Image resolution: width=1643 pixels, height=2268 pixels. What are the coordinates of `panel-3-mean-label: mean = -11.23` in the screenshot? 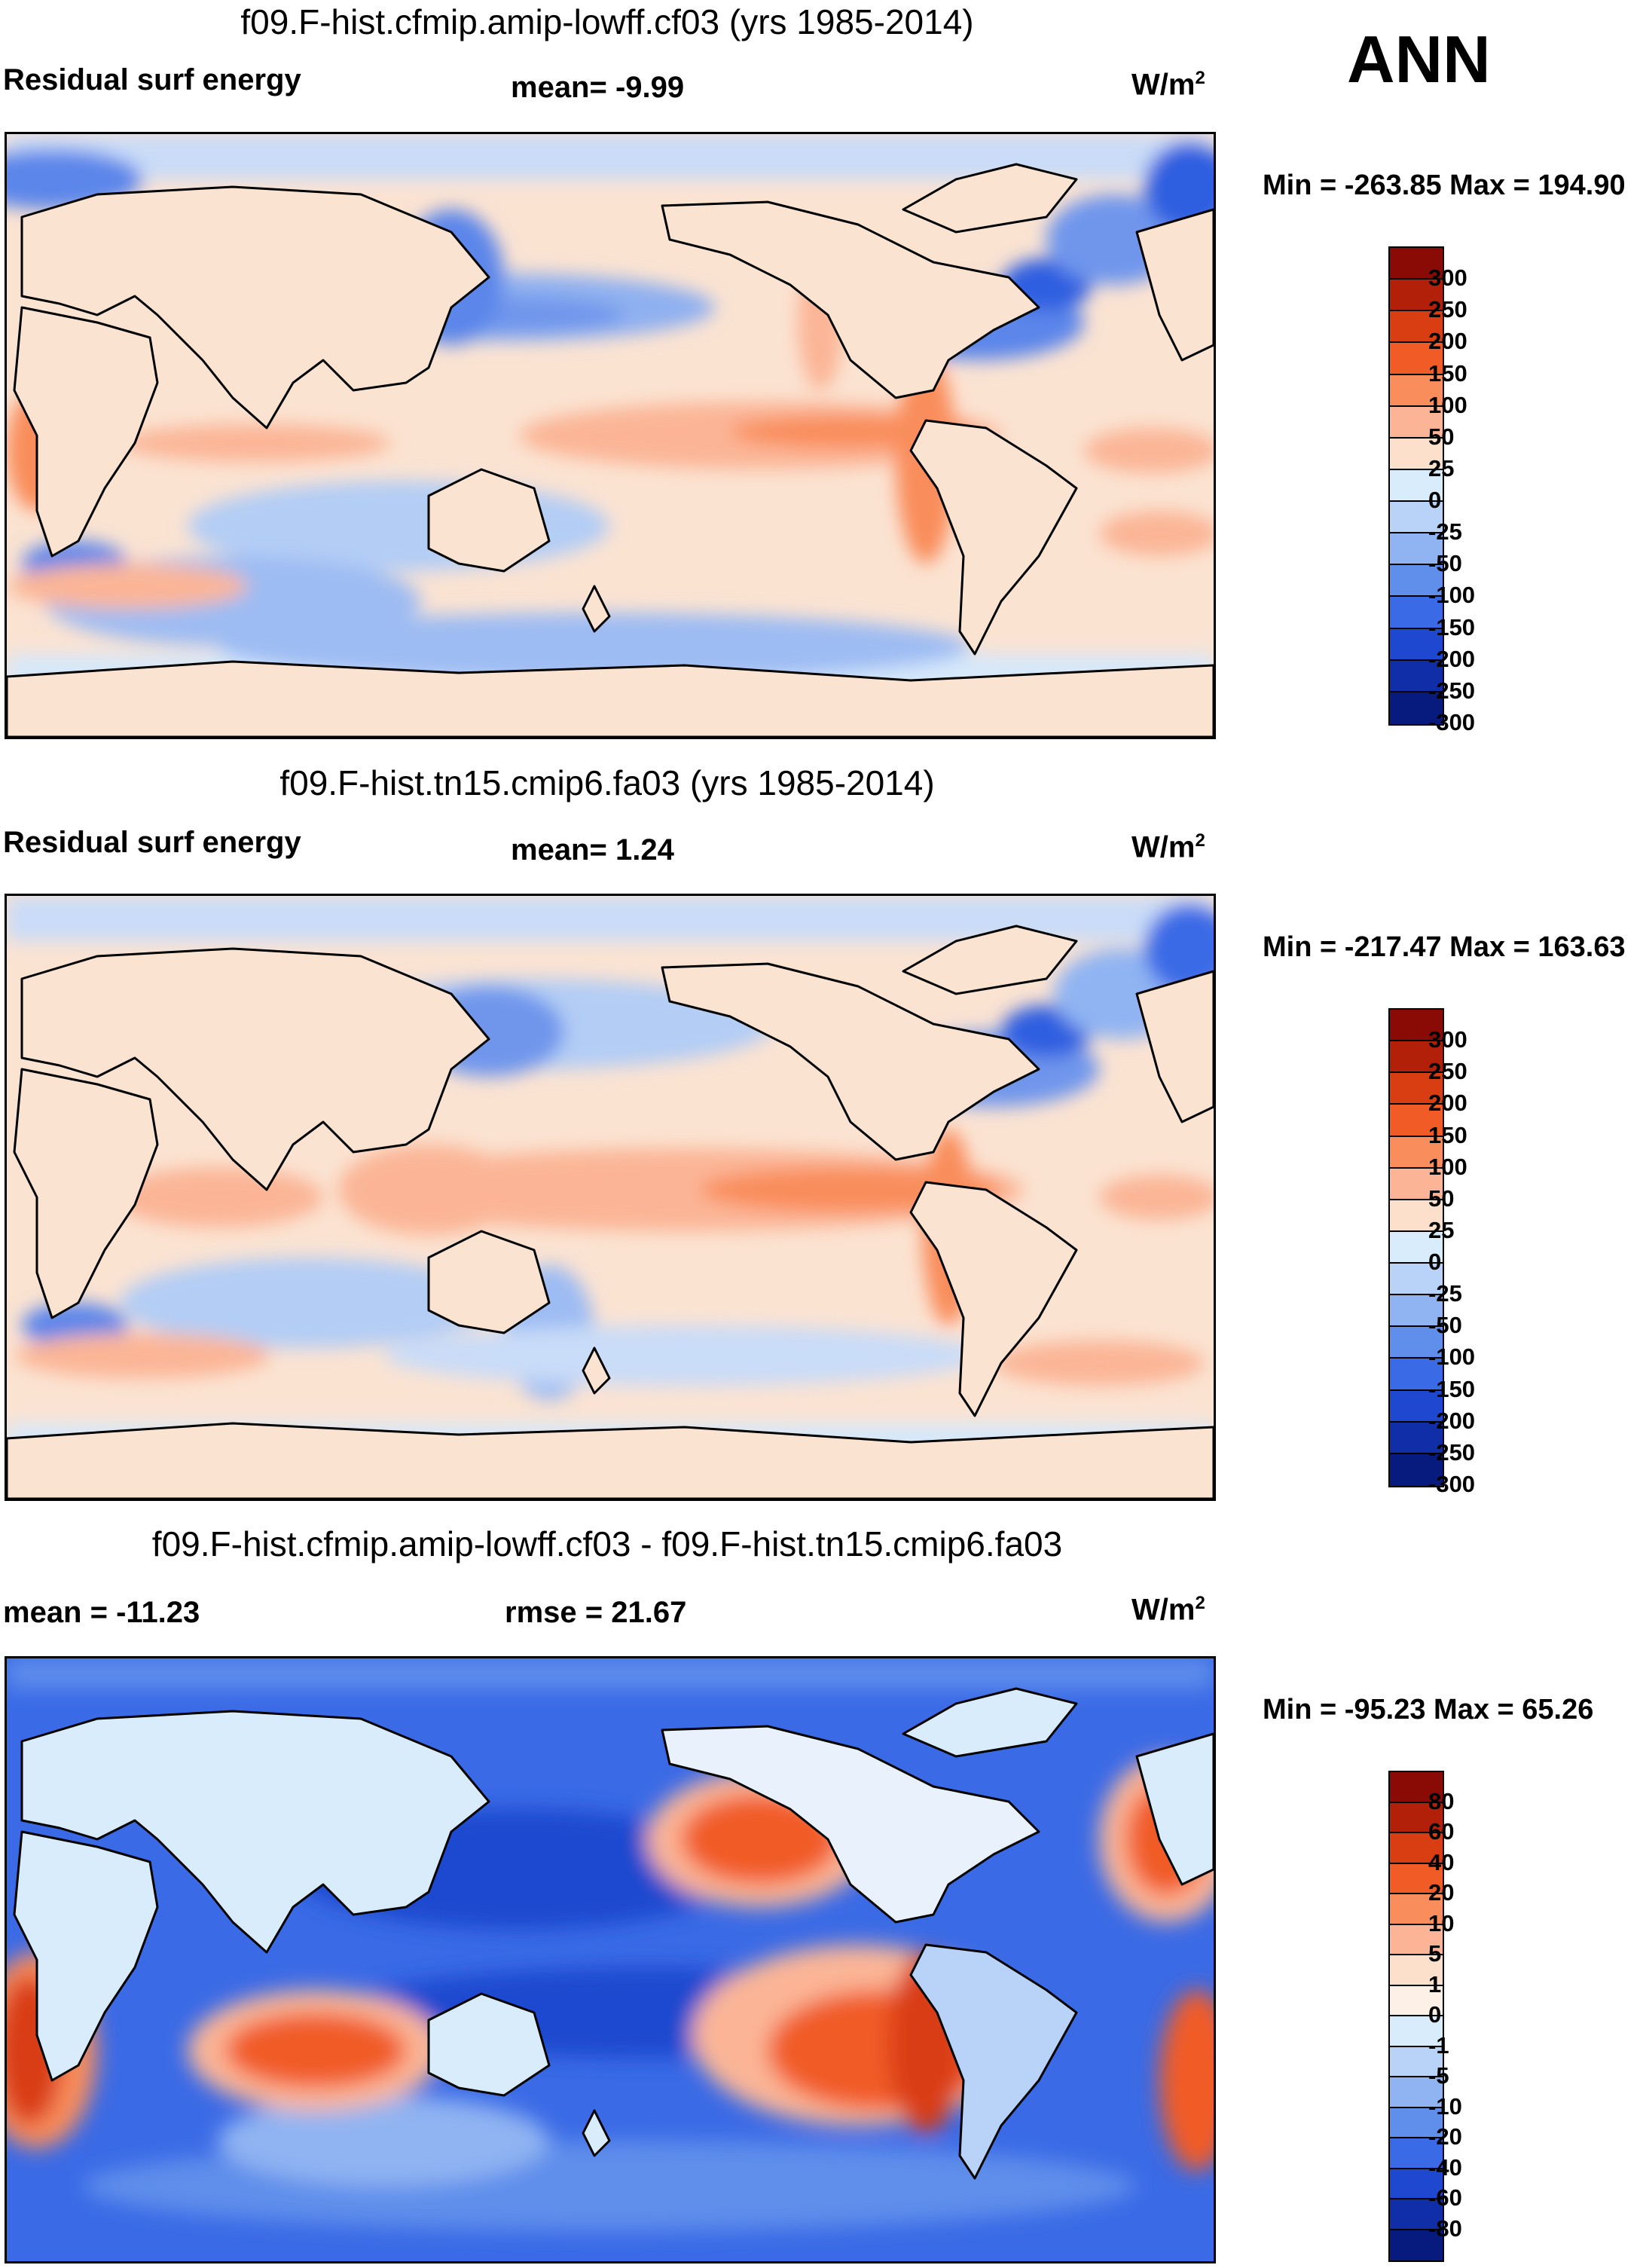 It's located at (101, 1612).